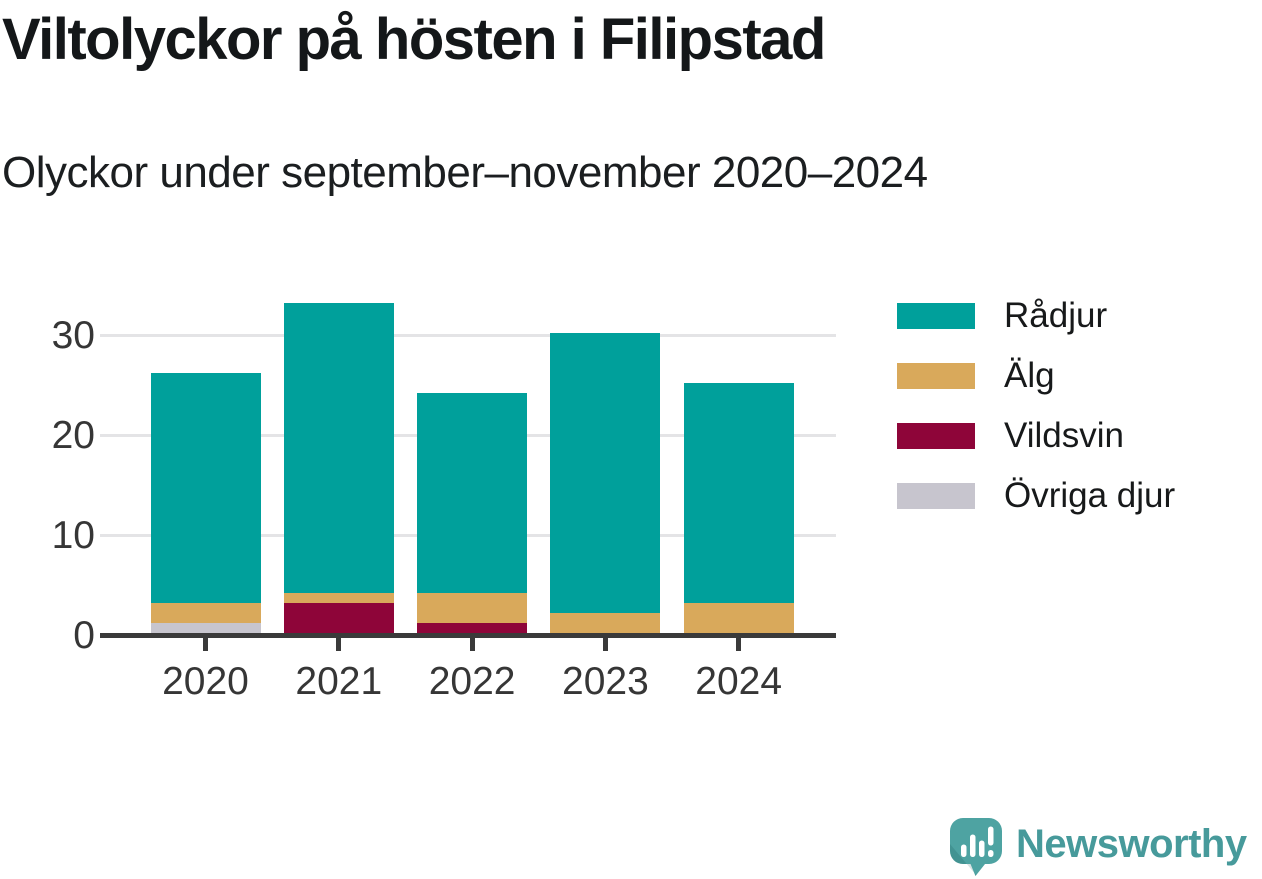 This screenshot has height=879, width=1262. Describe the element at coordinates (1056, 315) in the screenshot. I see `legend-label-Rådjur: Rådjur` at that location.